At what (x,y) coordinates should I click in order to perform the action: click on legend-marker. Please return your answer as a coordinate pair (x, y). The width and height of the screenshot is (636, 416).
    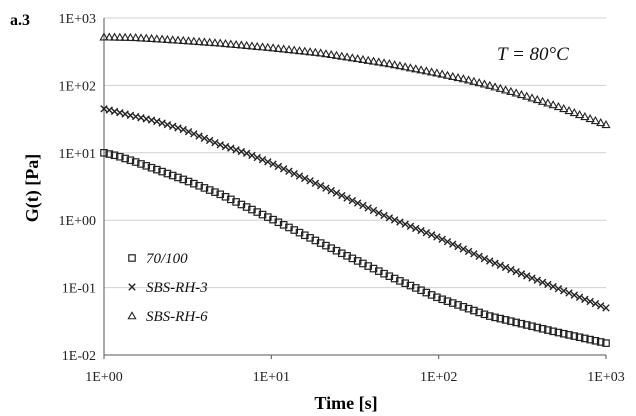
    Looking at the image, I should click on (132, 315).